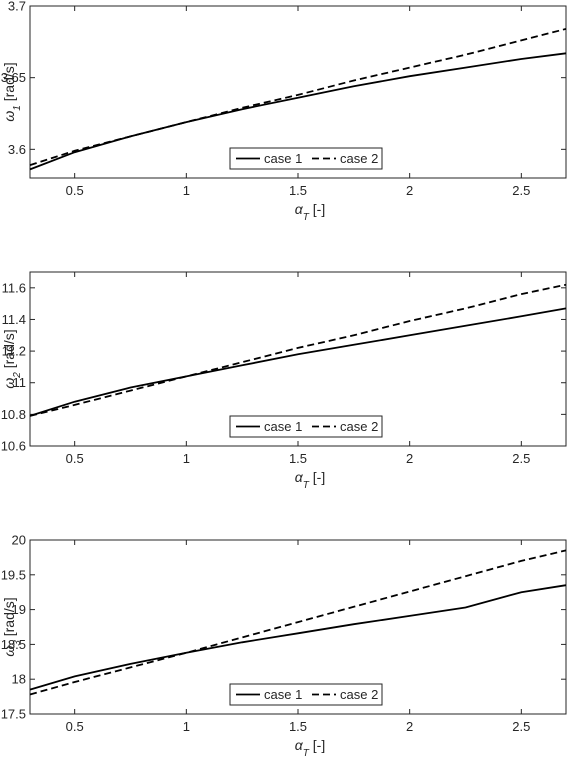  What do you see at coordinates (12, 626) in the screenshot?
I see `y-axis-label: ω3 [rad/s]` at bounding box center [12, 626].